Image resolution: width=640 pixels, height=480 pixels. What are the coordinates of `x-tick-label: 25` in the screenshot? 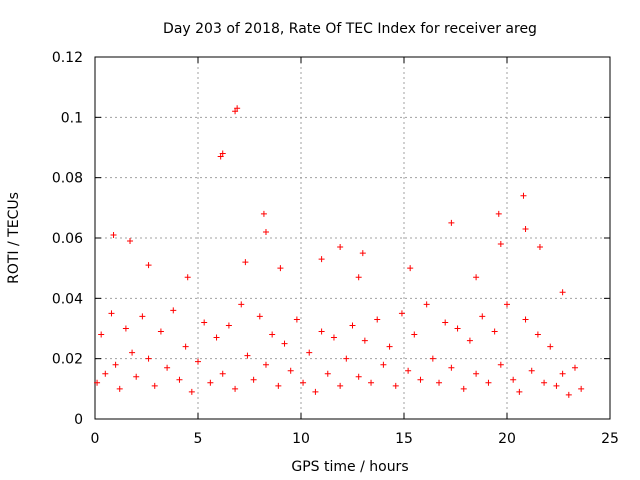 It's located at (610, 439).